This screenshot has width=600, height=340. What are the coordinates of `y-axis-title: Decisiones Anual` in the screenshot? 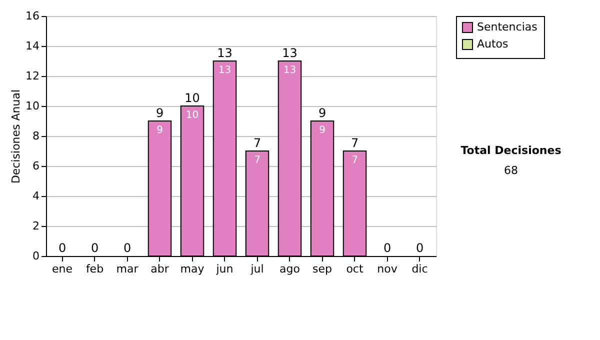 It's located at (16, 136).